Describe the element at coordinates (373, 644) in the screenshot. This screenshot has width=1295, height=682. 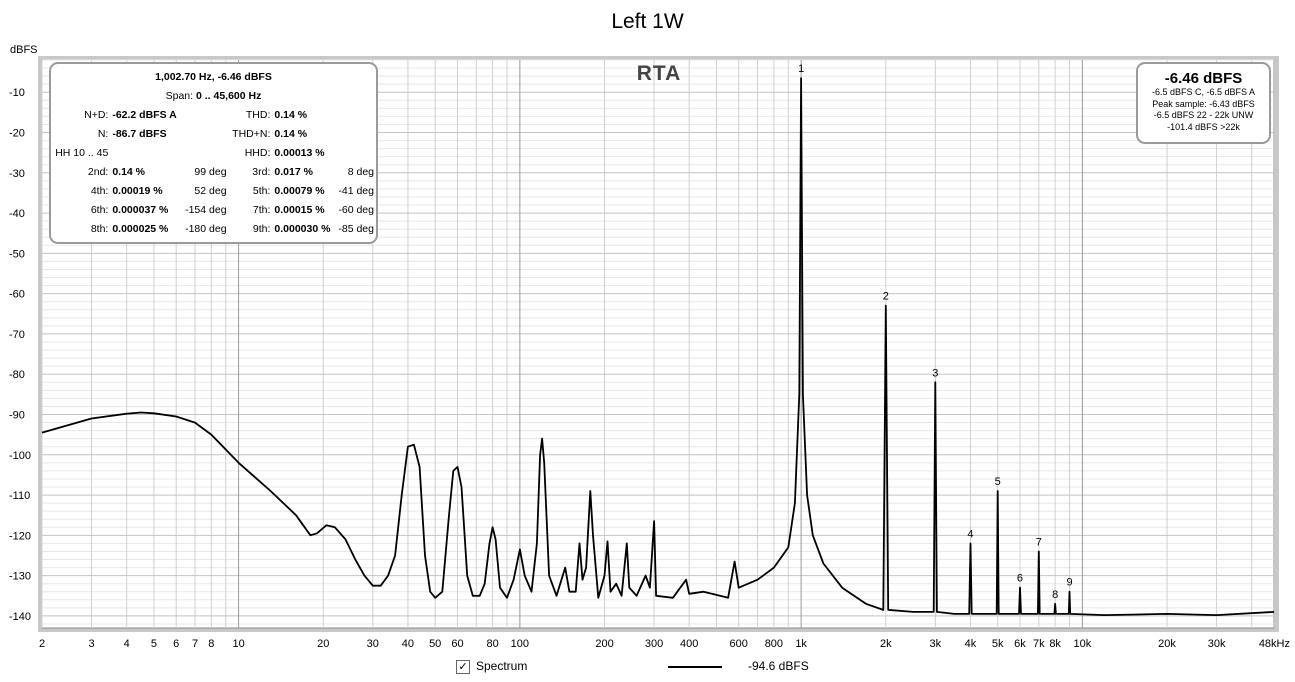
I see `x-tick-label: 30` at that location.